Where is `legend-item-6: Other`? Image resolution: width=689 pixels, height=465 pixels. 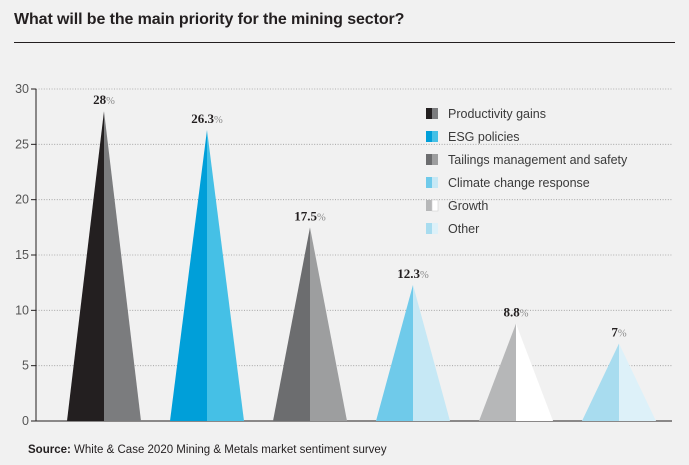 legend-item-6: Other is located at coordinates (452, 229).